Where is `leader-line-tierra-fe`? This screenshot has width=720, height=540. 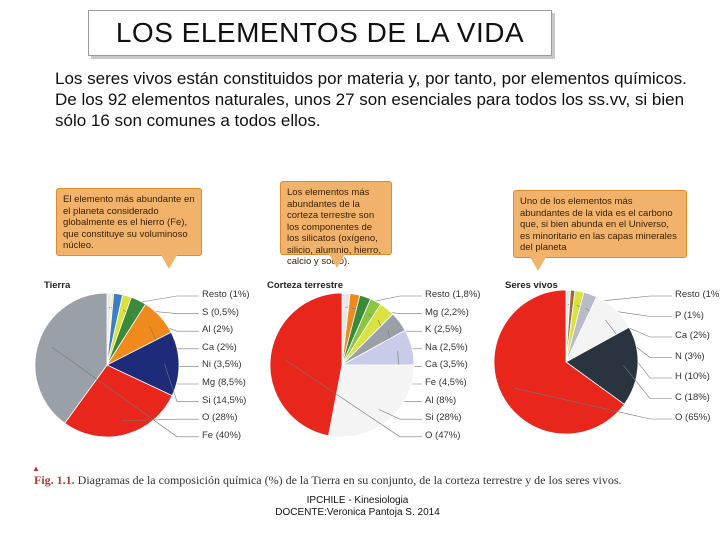 leader-line-tierra-fe is located at coordinates (125, 392).